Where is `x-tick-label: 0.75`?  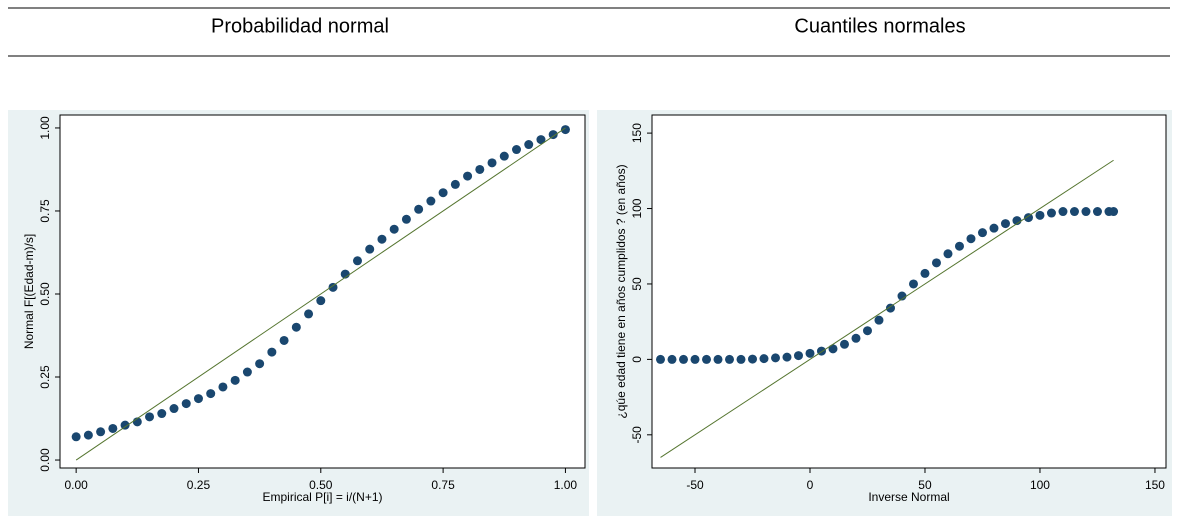 x-tick-label: 0.75 is located at coordinates (443, 485).